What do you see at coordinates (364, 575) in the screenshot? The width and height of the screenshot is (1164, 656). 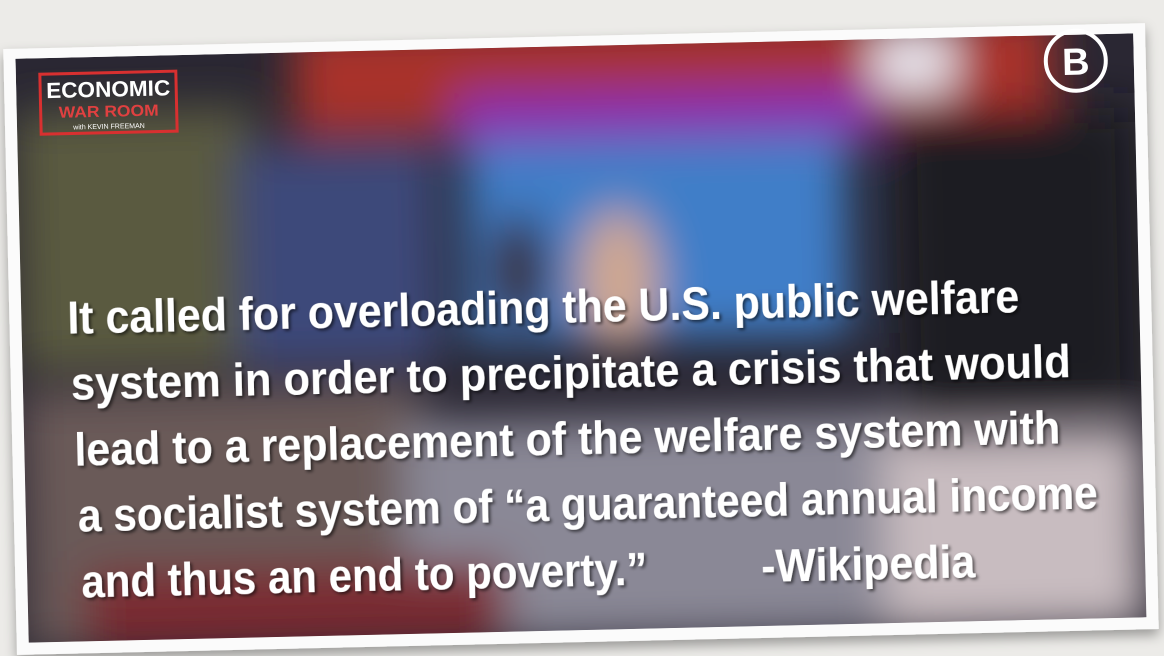 I see `quote-line: and thus an end to poverty.”` at bounding box center [364, 575].